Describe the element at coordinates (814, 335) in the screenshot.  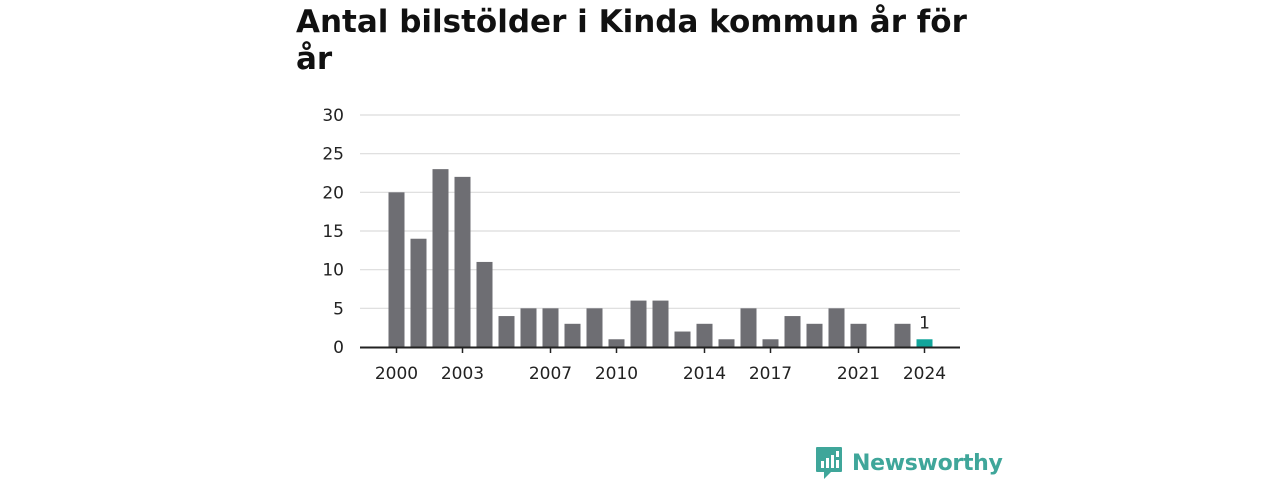
I see `bar-2019` at that location.